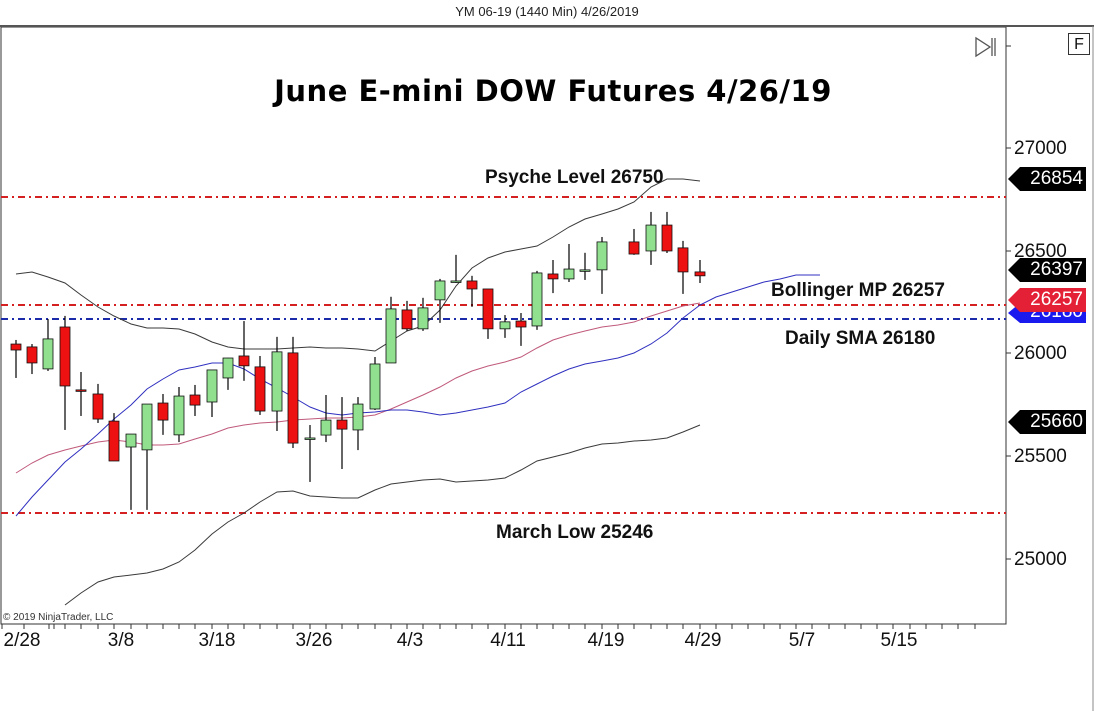 The width and height of the screenshot is (1094, 711). I want to click on y-tick-26500: 26500, so click(1040, 251).